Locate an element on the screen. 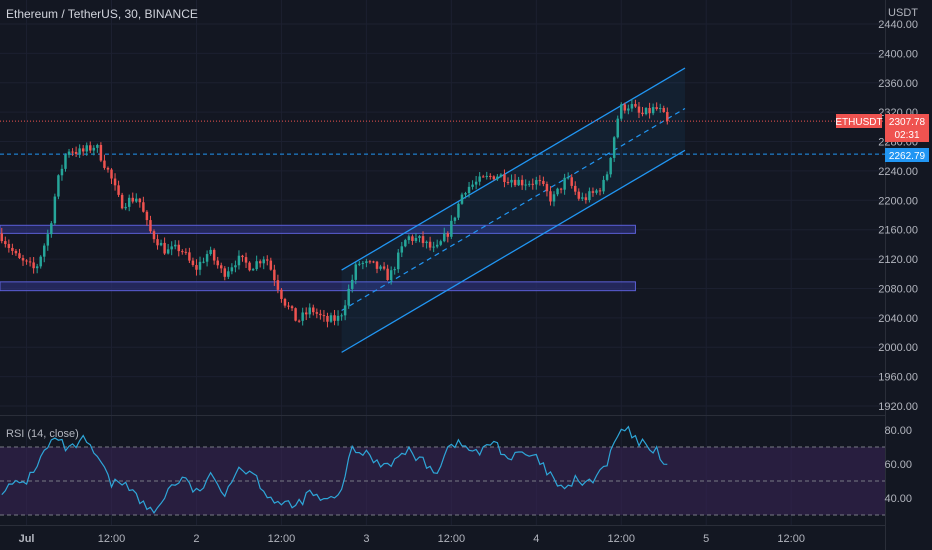 This screenshot has height=550, width=932. level-badge-bg is located at coordinates (907, 155).